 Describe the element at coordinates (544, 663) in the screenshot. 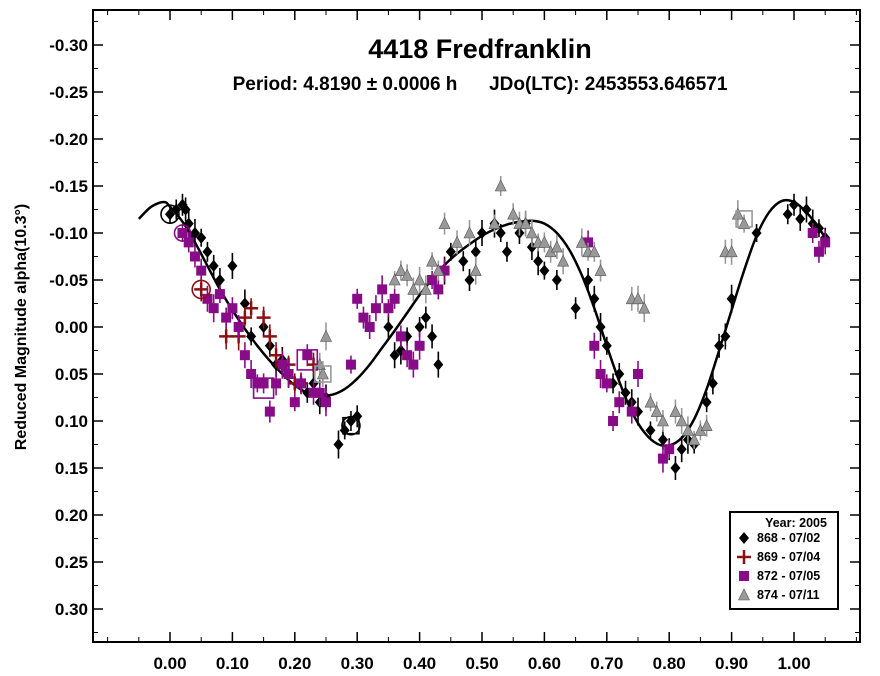

I see `x-tick-label: 0.60` at that location.